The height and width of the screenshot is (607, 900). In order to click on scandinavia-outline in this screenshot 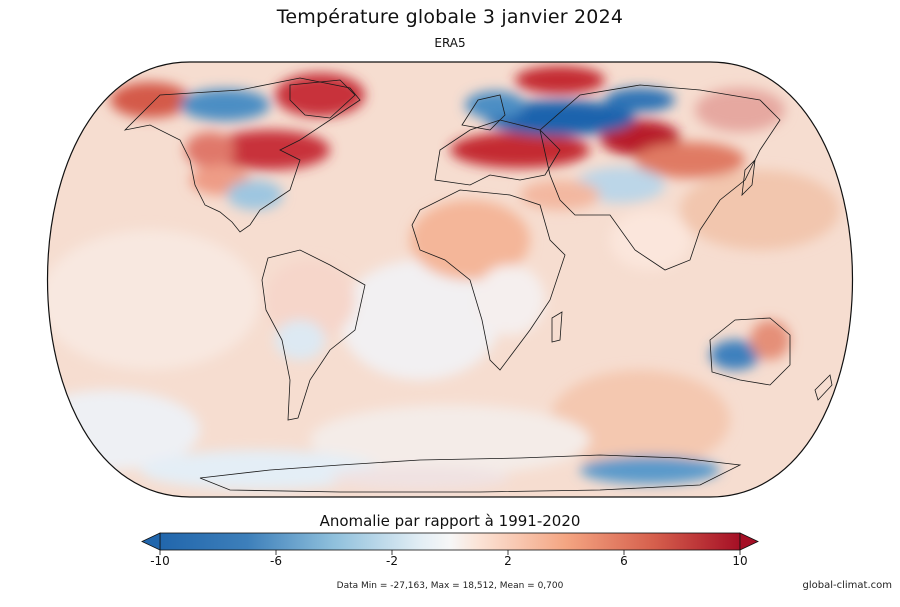, I will do `click(483, 112)`.